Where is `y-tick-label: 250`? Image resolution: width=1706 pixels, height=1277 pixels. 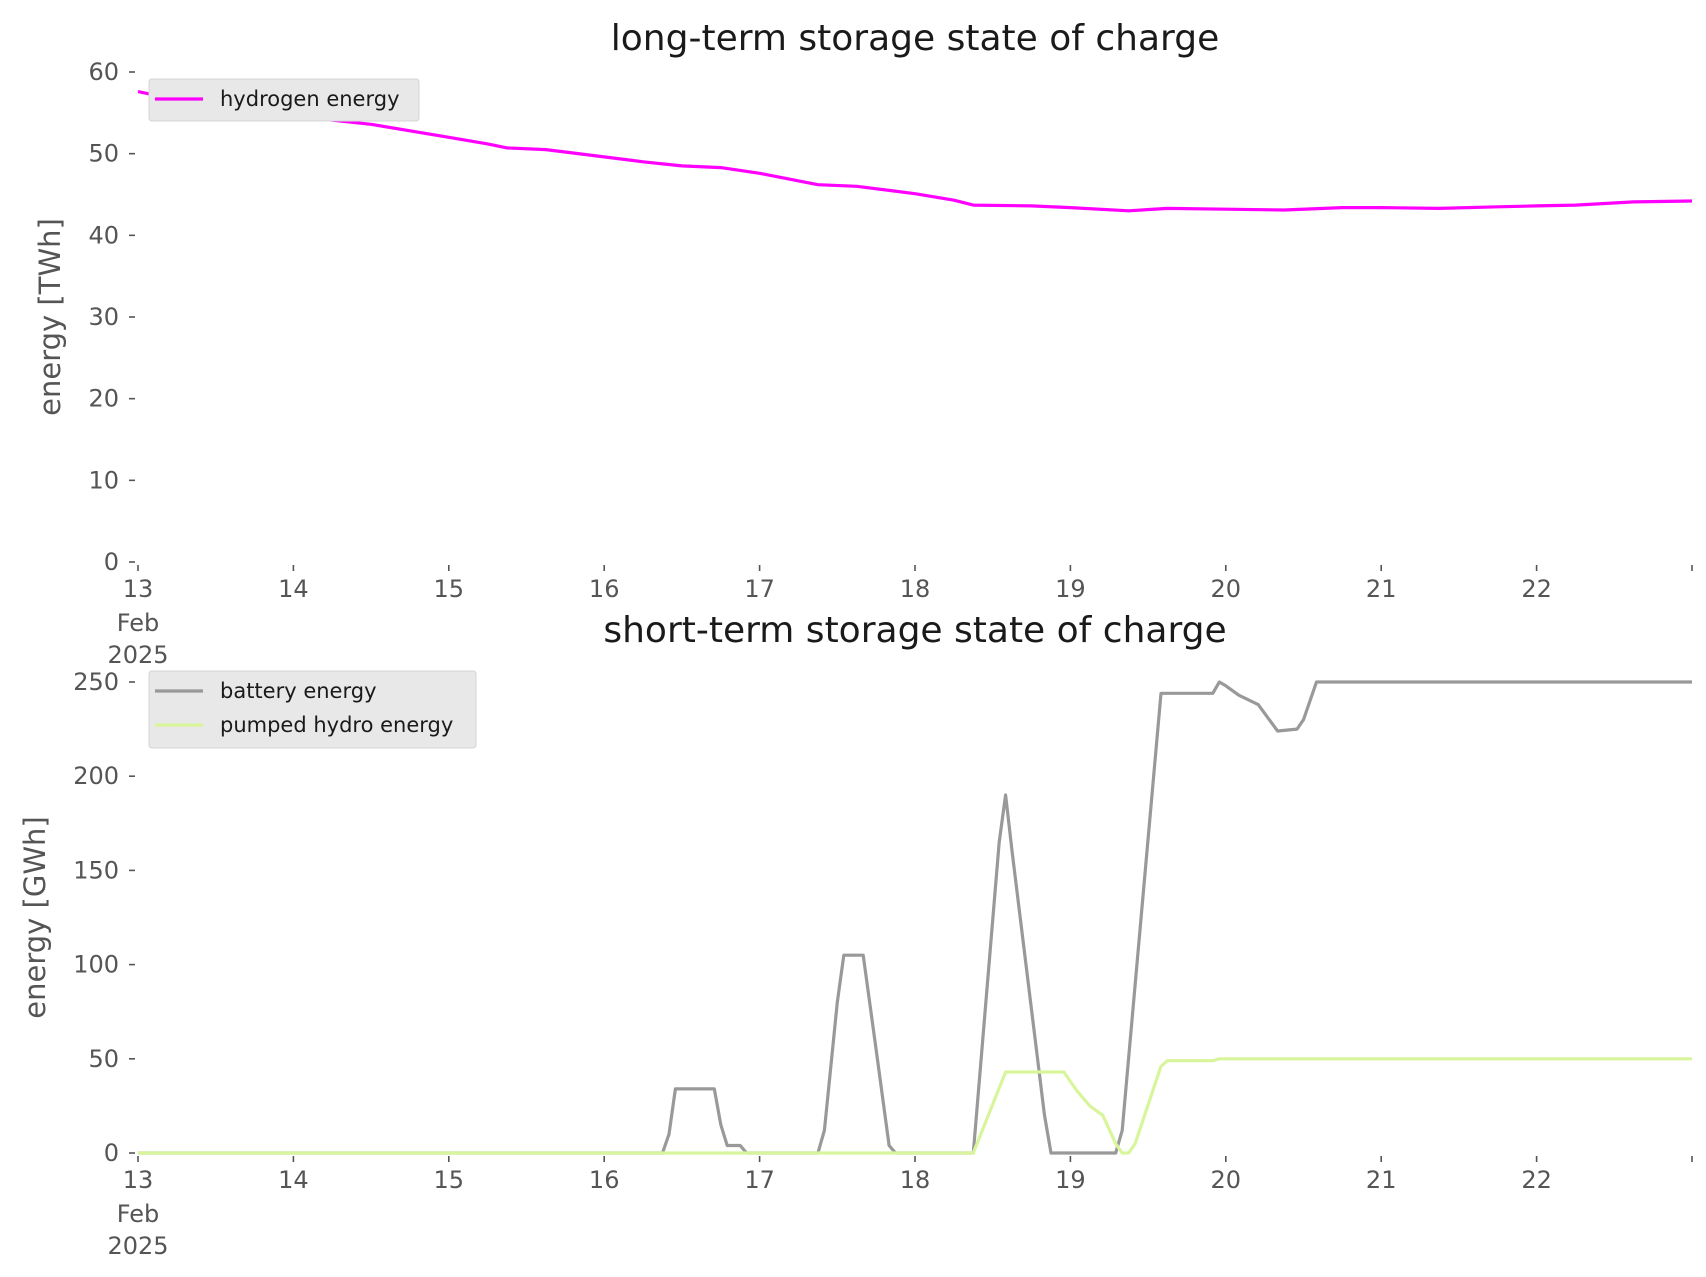
y-tick-label: 250 is located at coordinates (96, 682).